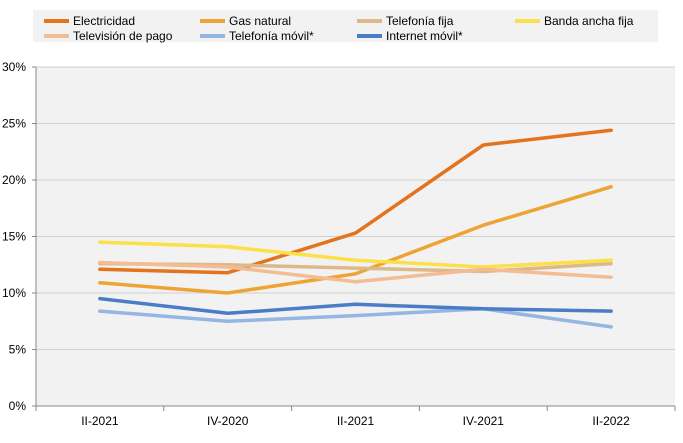 This screenshot has width=683, height=443. What do you see at coordinates (271, 36) in the screenshot?
I see `legend-label: Telefonía móvil*` at bounding box center [271, 36].